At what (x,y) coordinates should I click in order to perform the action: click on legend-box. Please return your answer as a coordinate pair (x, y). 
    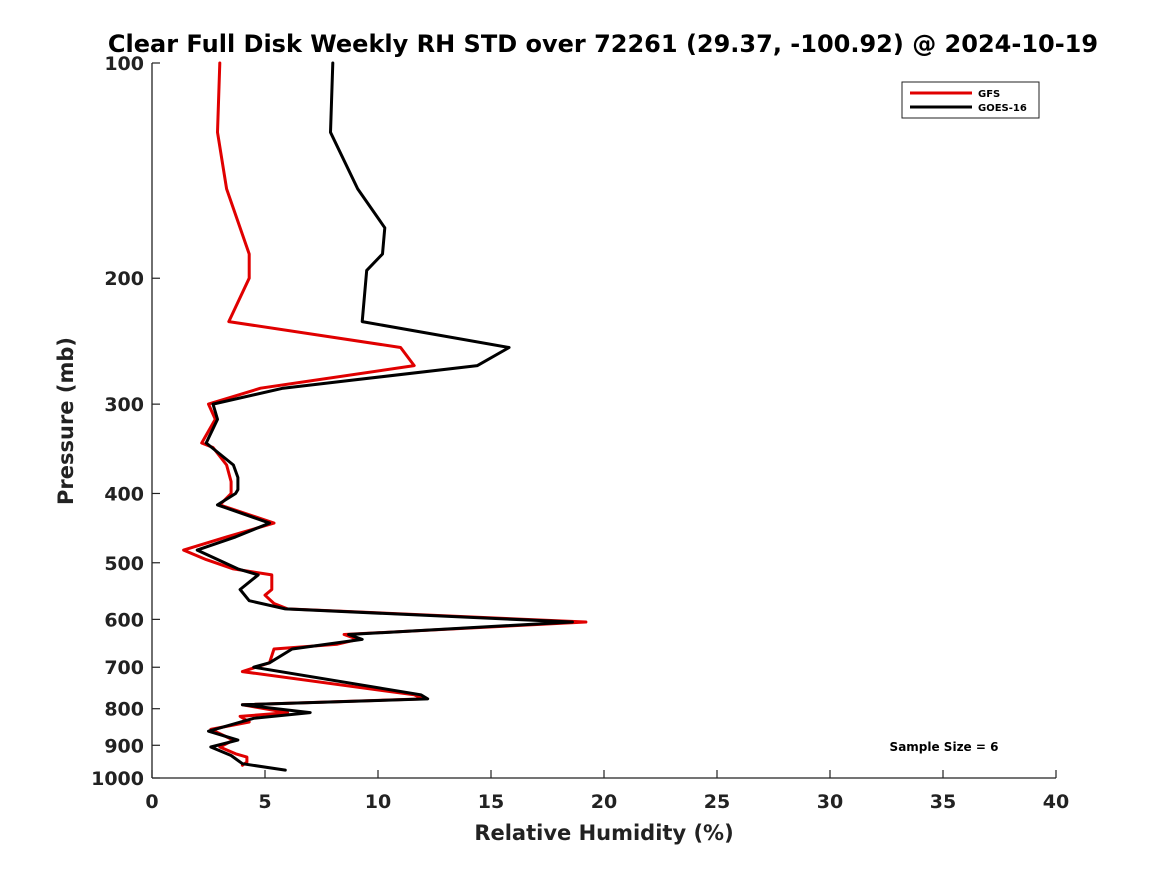
    Looking at the image, I should click on (970, 100).